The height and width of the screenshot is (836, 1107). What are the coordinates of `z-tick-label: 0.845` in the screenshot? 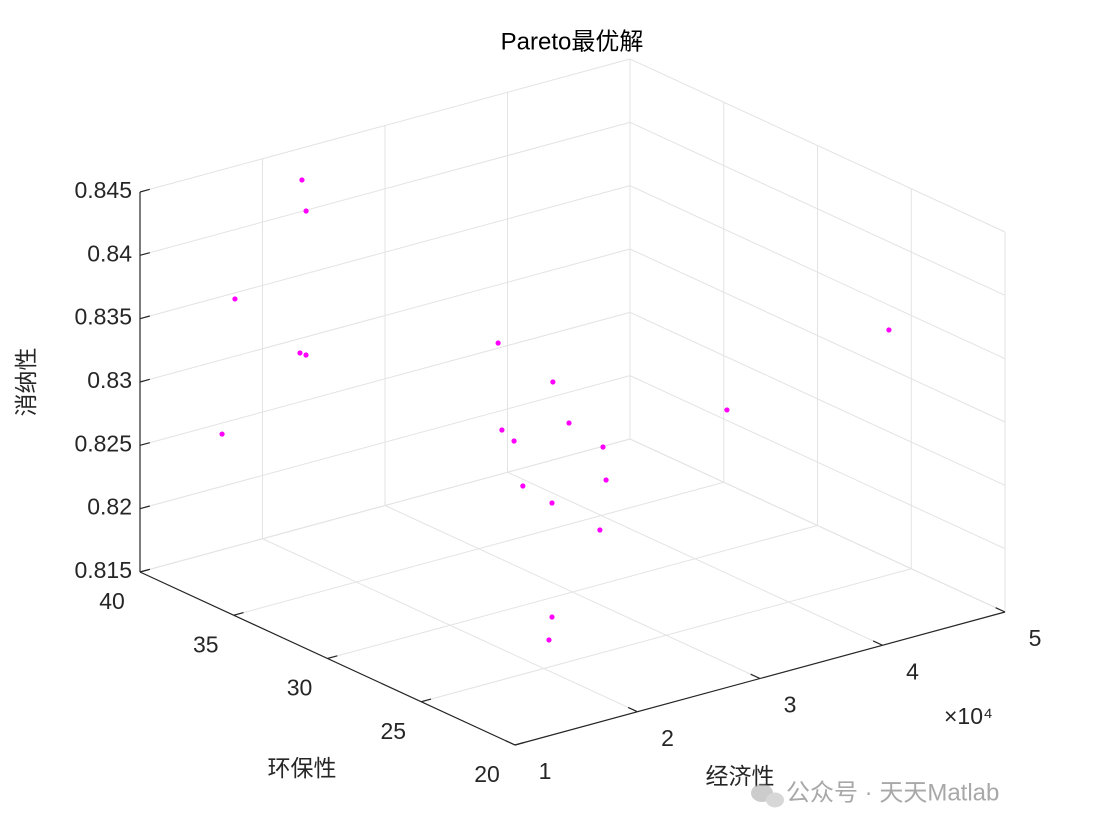 It's located at (103, 190).